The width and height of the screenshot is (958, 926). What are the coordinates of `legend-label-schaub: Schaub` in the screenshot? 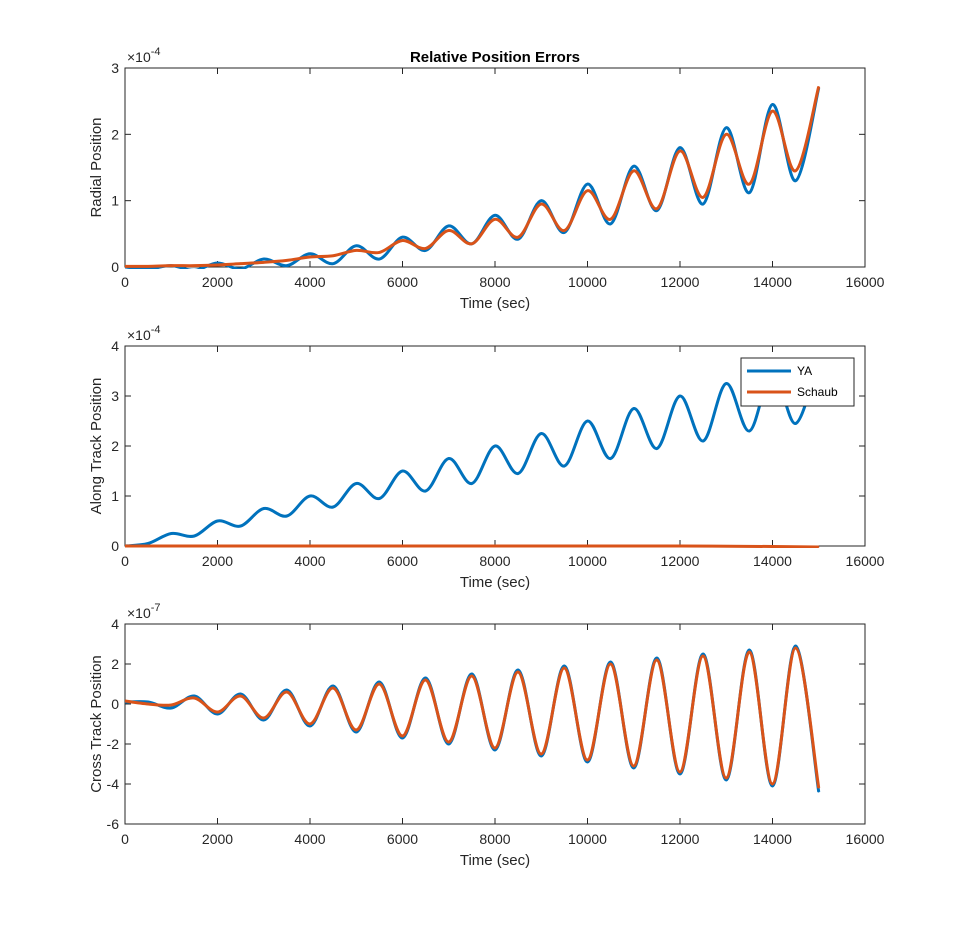 It's located at (817, 392).